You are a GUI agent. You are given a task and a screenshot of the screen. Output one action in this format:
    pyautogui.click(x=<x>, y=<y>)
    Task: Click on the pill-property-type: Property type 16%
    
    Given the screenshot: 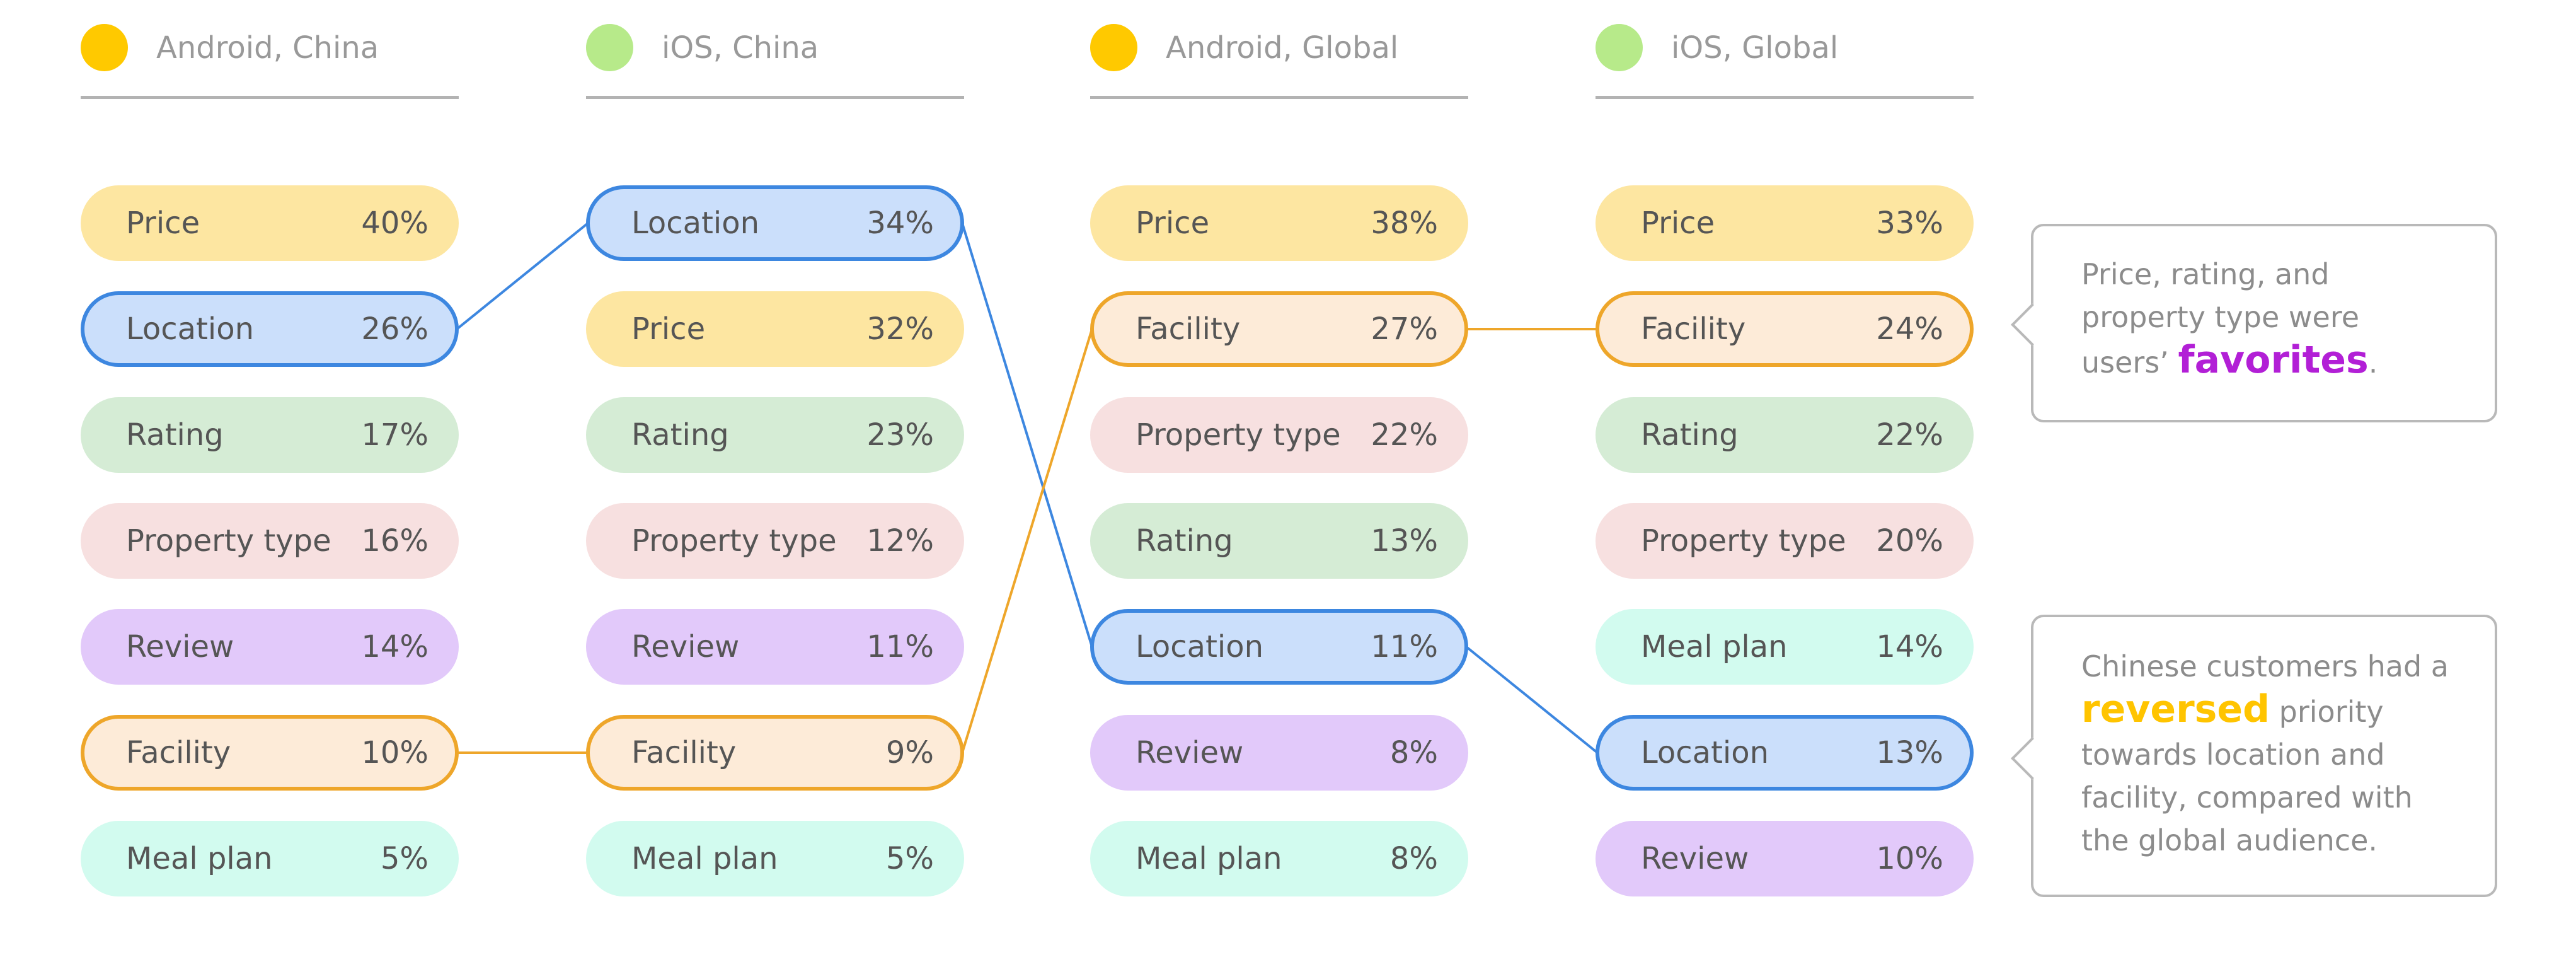 What is the action you would take?
    pyautogui.click(x=270, y=541)
    